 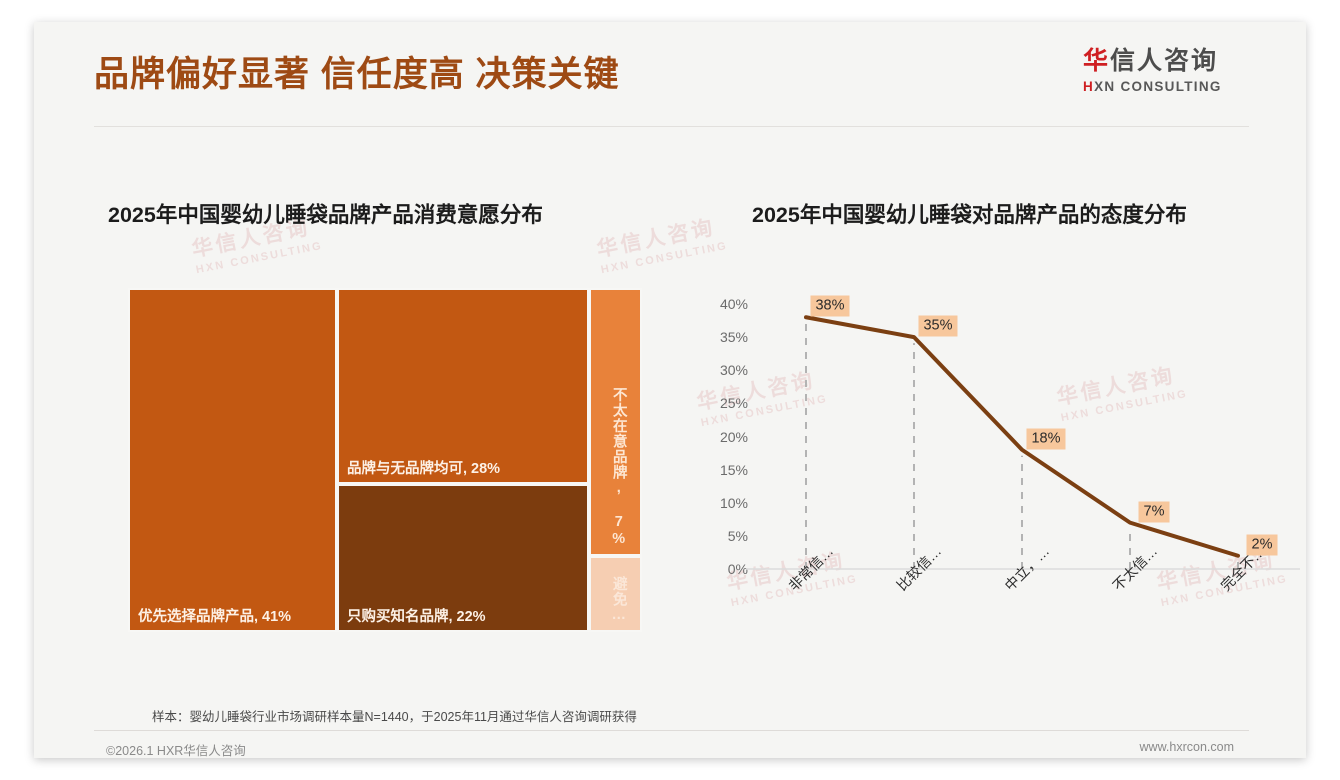 I want to click on y-axis-ticks: 40% 35% 30% 25% 20% 15% 10% 5% 0%, so click(x=721, y=464).